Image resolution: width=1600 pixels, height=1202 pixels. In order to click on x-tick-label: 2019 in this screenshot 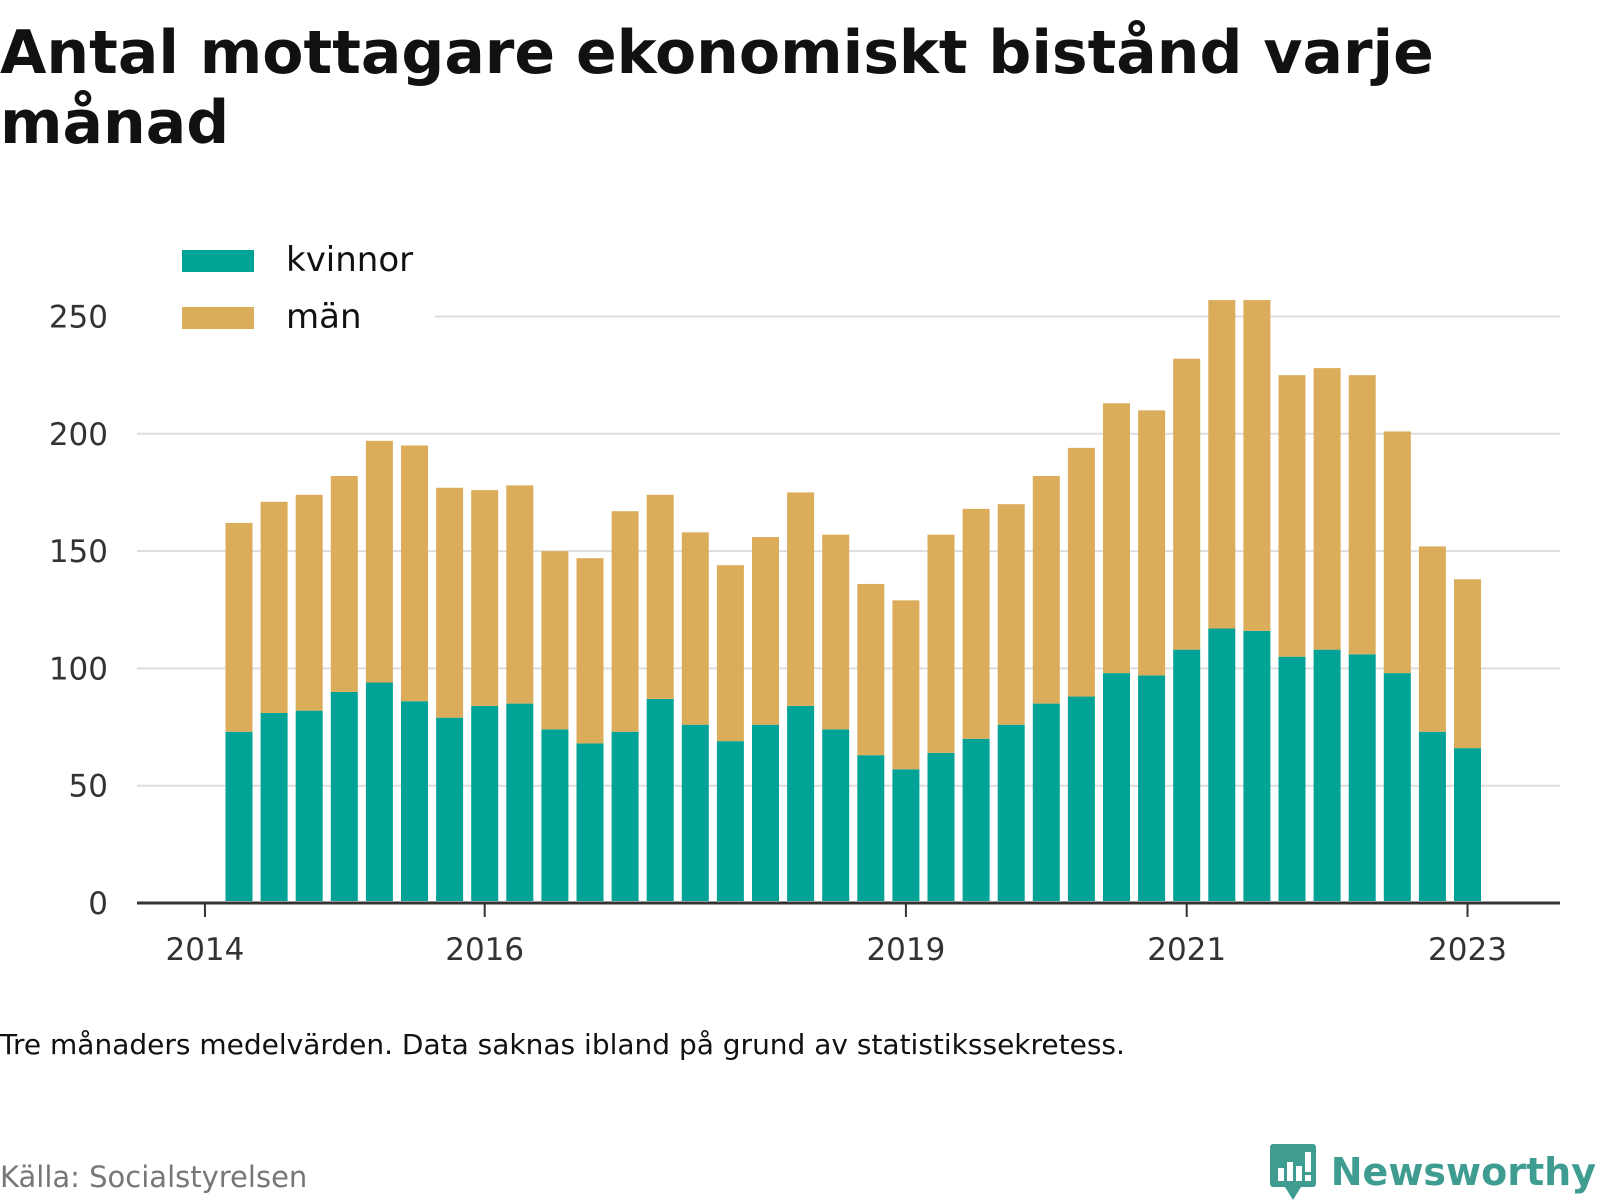, I will do `click(905, 950)`.